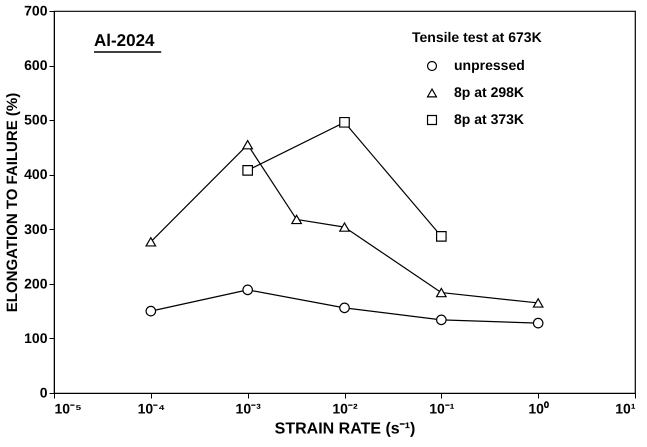 This screenshot has height=447, width=647. What do you see at coordinates (489, 92) in the screenshot?
I see `legend-label: 8p at 298K` at bounding box center [489, 92].